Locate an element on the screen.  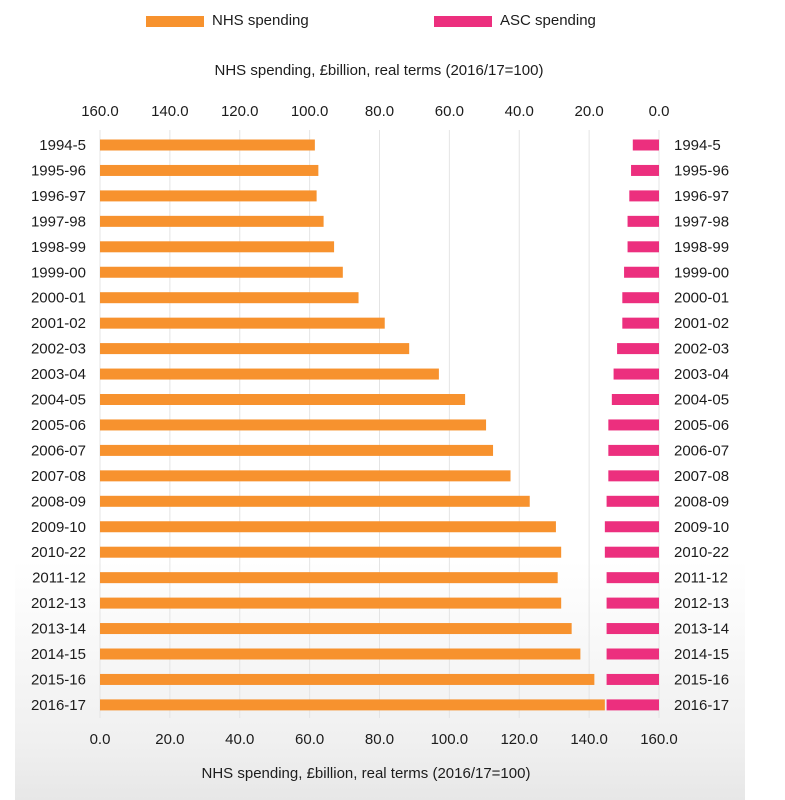
category-label-right: 2003-04 is located at coordinates (701, 374).